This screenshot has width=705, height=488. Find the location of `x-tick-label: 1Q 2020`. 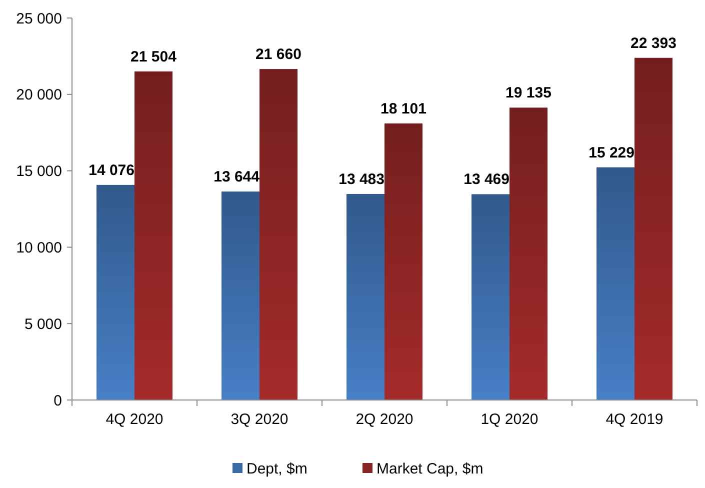

x-tick-label: 1Q 2020 is located at coordinates (509, 419).